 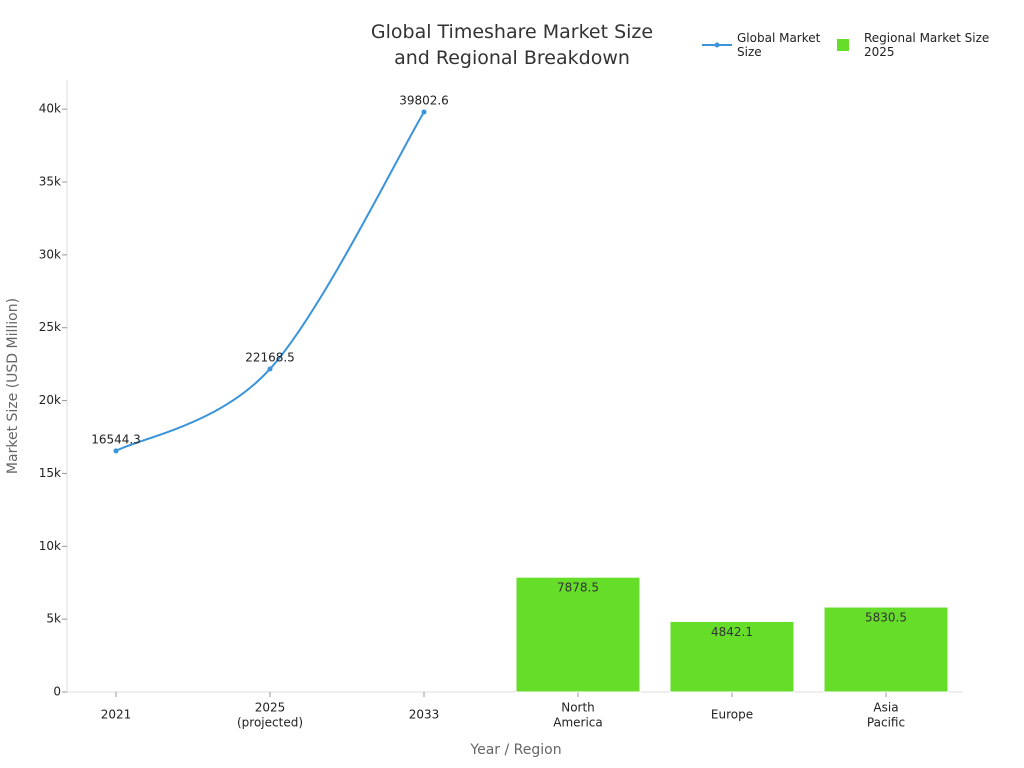 I want to click on y-tick-label: 0, so click(x=57, y=692).